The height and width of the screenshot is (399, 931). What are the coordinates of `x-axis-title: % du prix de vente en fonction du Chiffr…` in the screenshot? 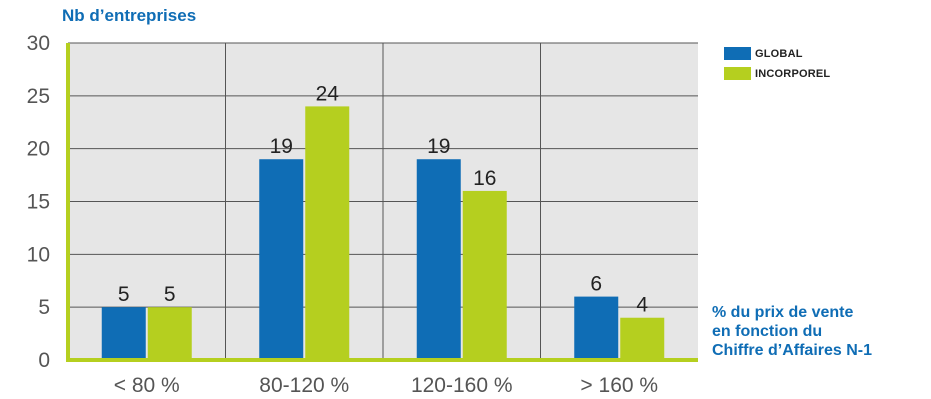 It's located at (819, 331).